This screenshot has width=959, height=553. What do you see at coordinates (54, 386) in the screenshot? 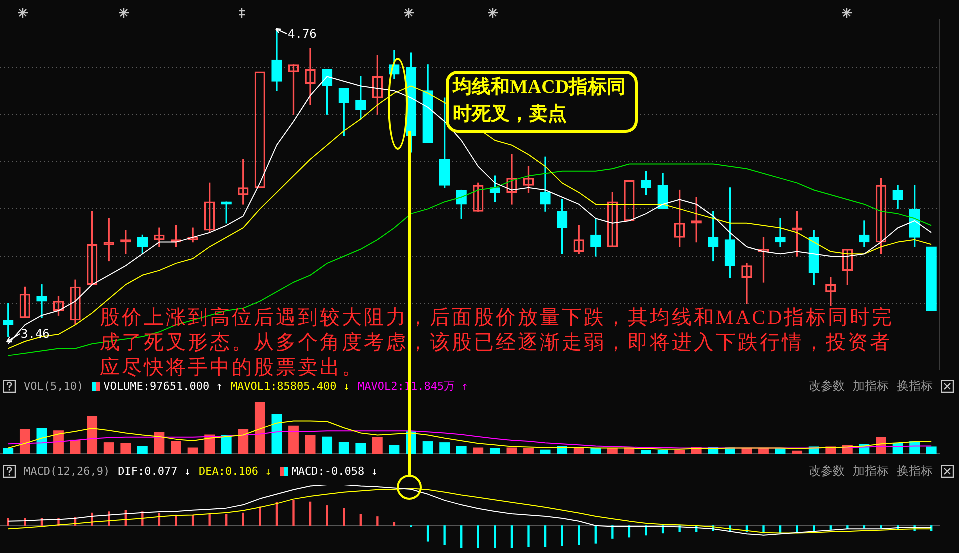
I see `chart-title: VOL(5,10)` at bounding box center [54, 386].